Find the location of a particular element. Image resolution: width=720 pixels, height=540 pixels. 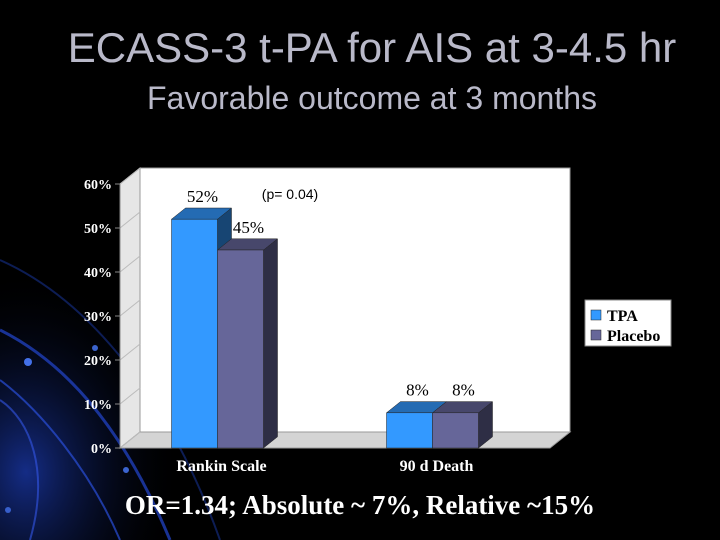

slide-title: ECASS-3 t-PA for AIS at 3-4.5 hr is located at coordinates (372, 47).